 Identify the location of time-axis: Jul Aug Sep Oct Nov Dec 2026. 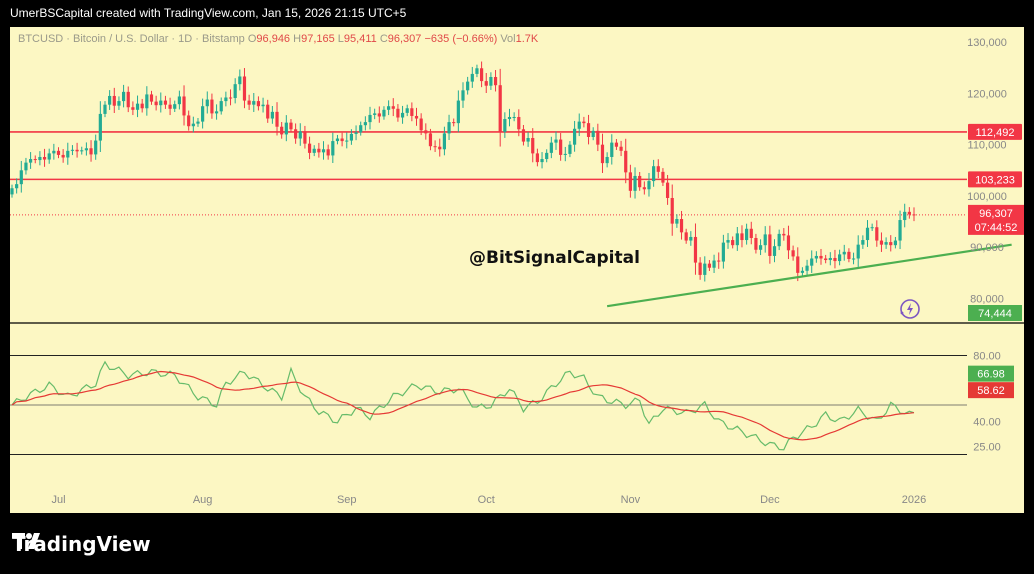
(488, 500).